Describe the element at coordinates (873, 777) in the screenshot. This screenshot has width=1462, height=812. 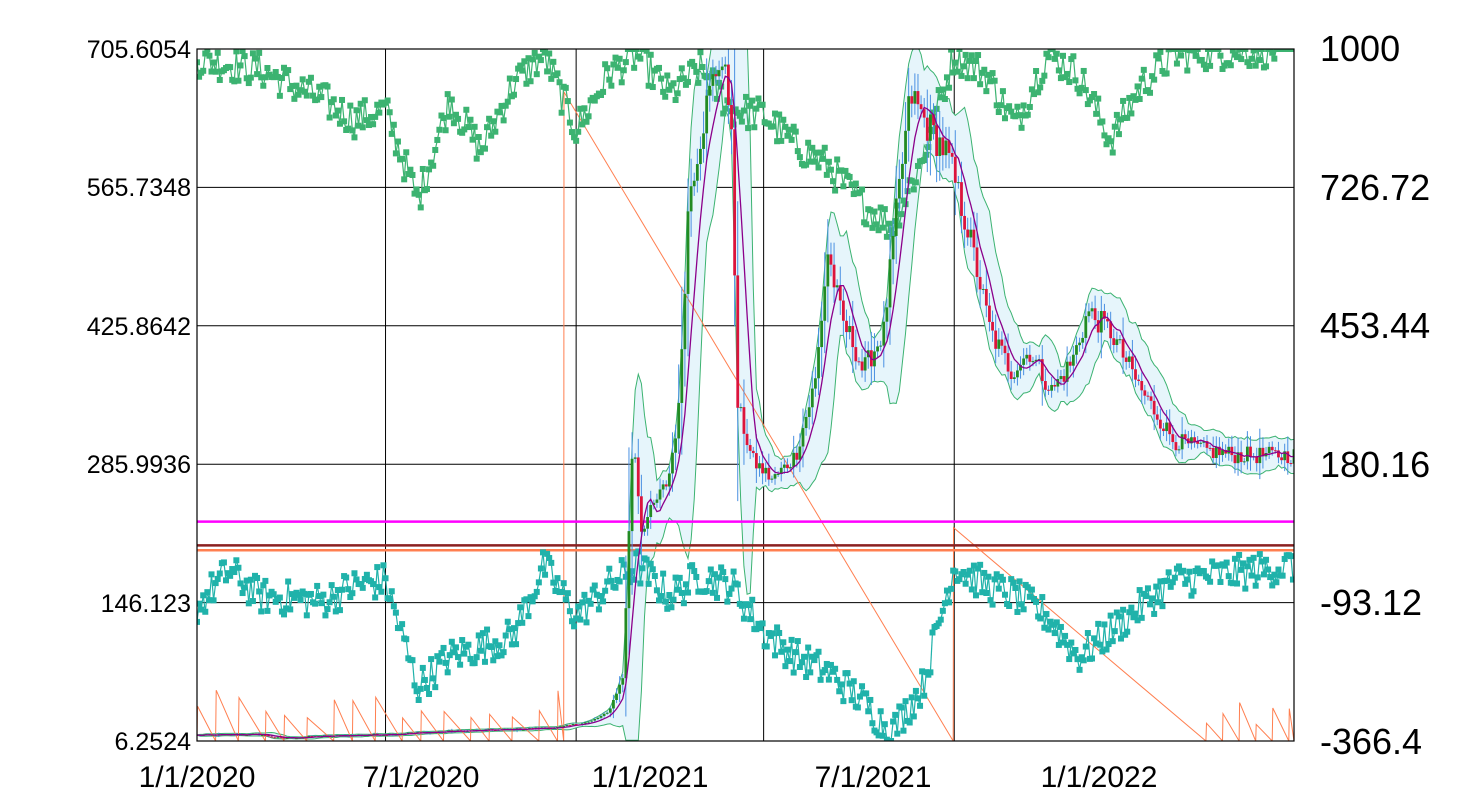
I see `x-tick-label: 7/1/2021` at that location.